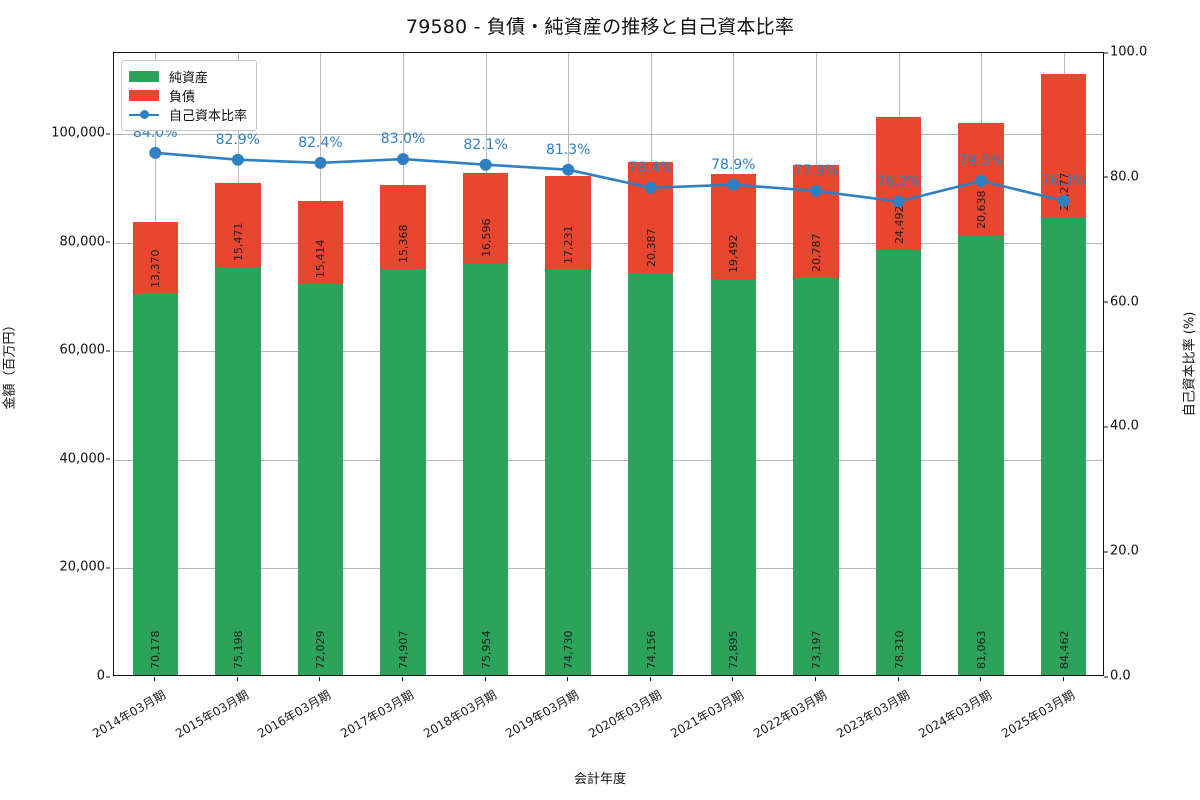 This screenshot has height=800, width=1200. Describe the element at coordinates (651, 473) in the screenshot. I see `bar-segment-equity: 74,156` at that location.